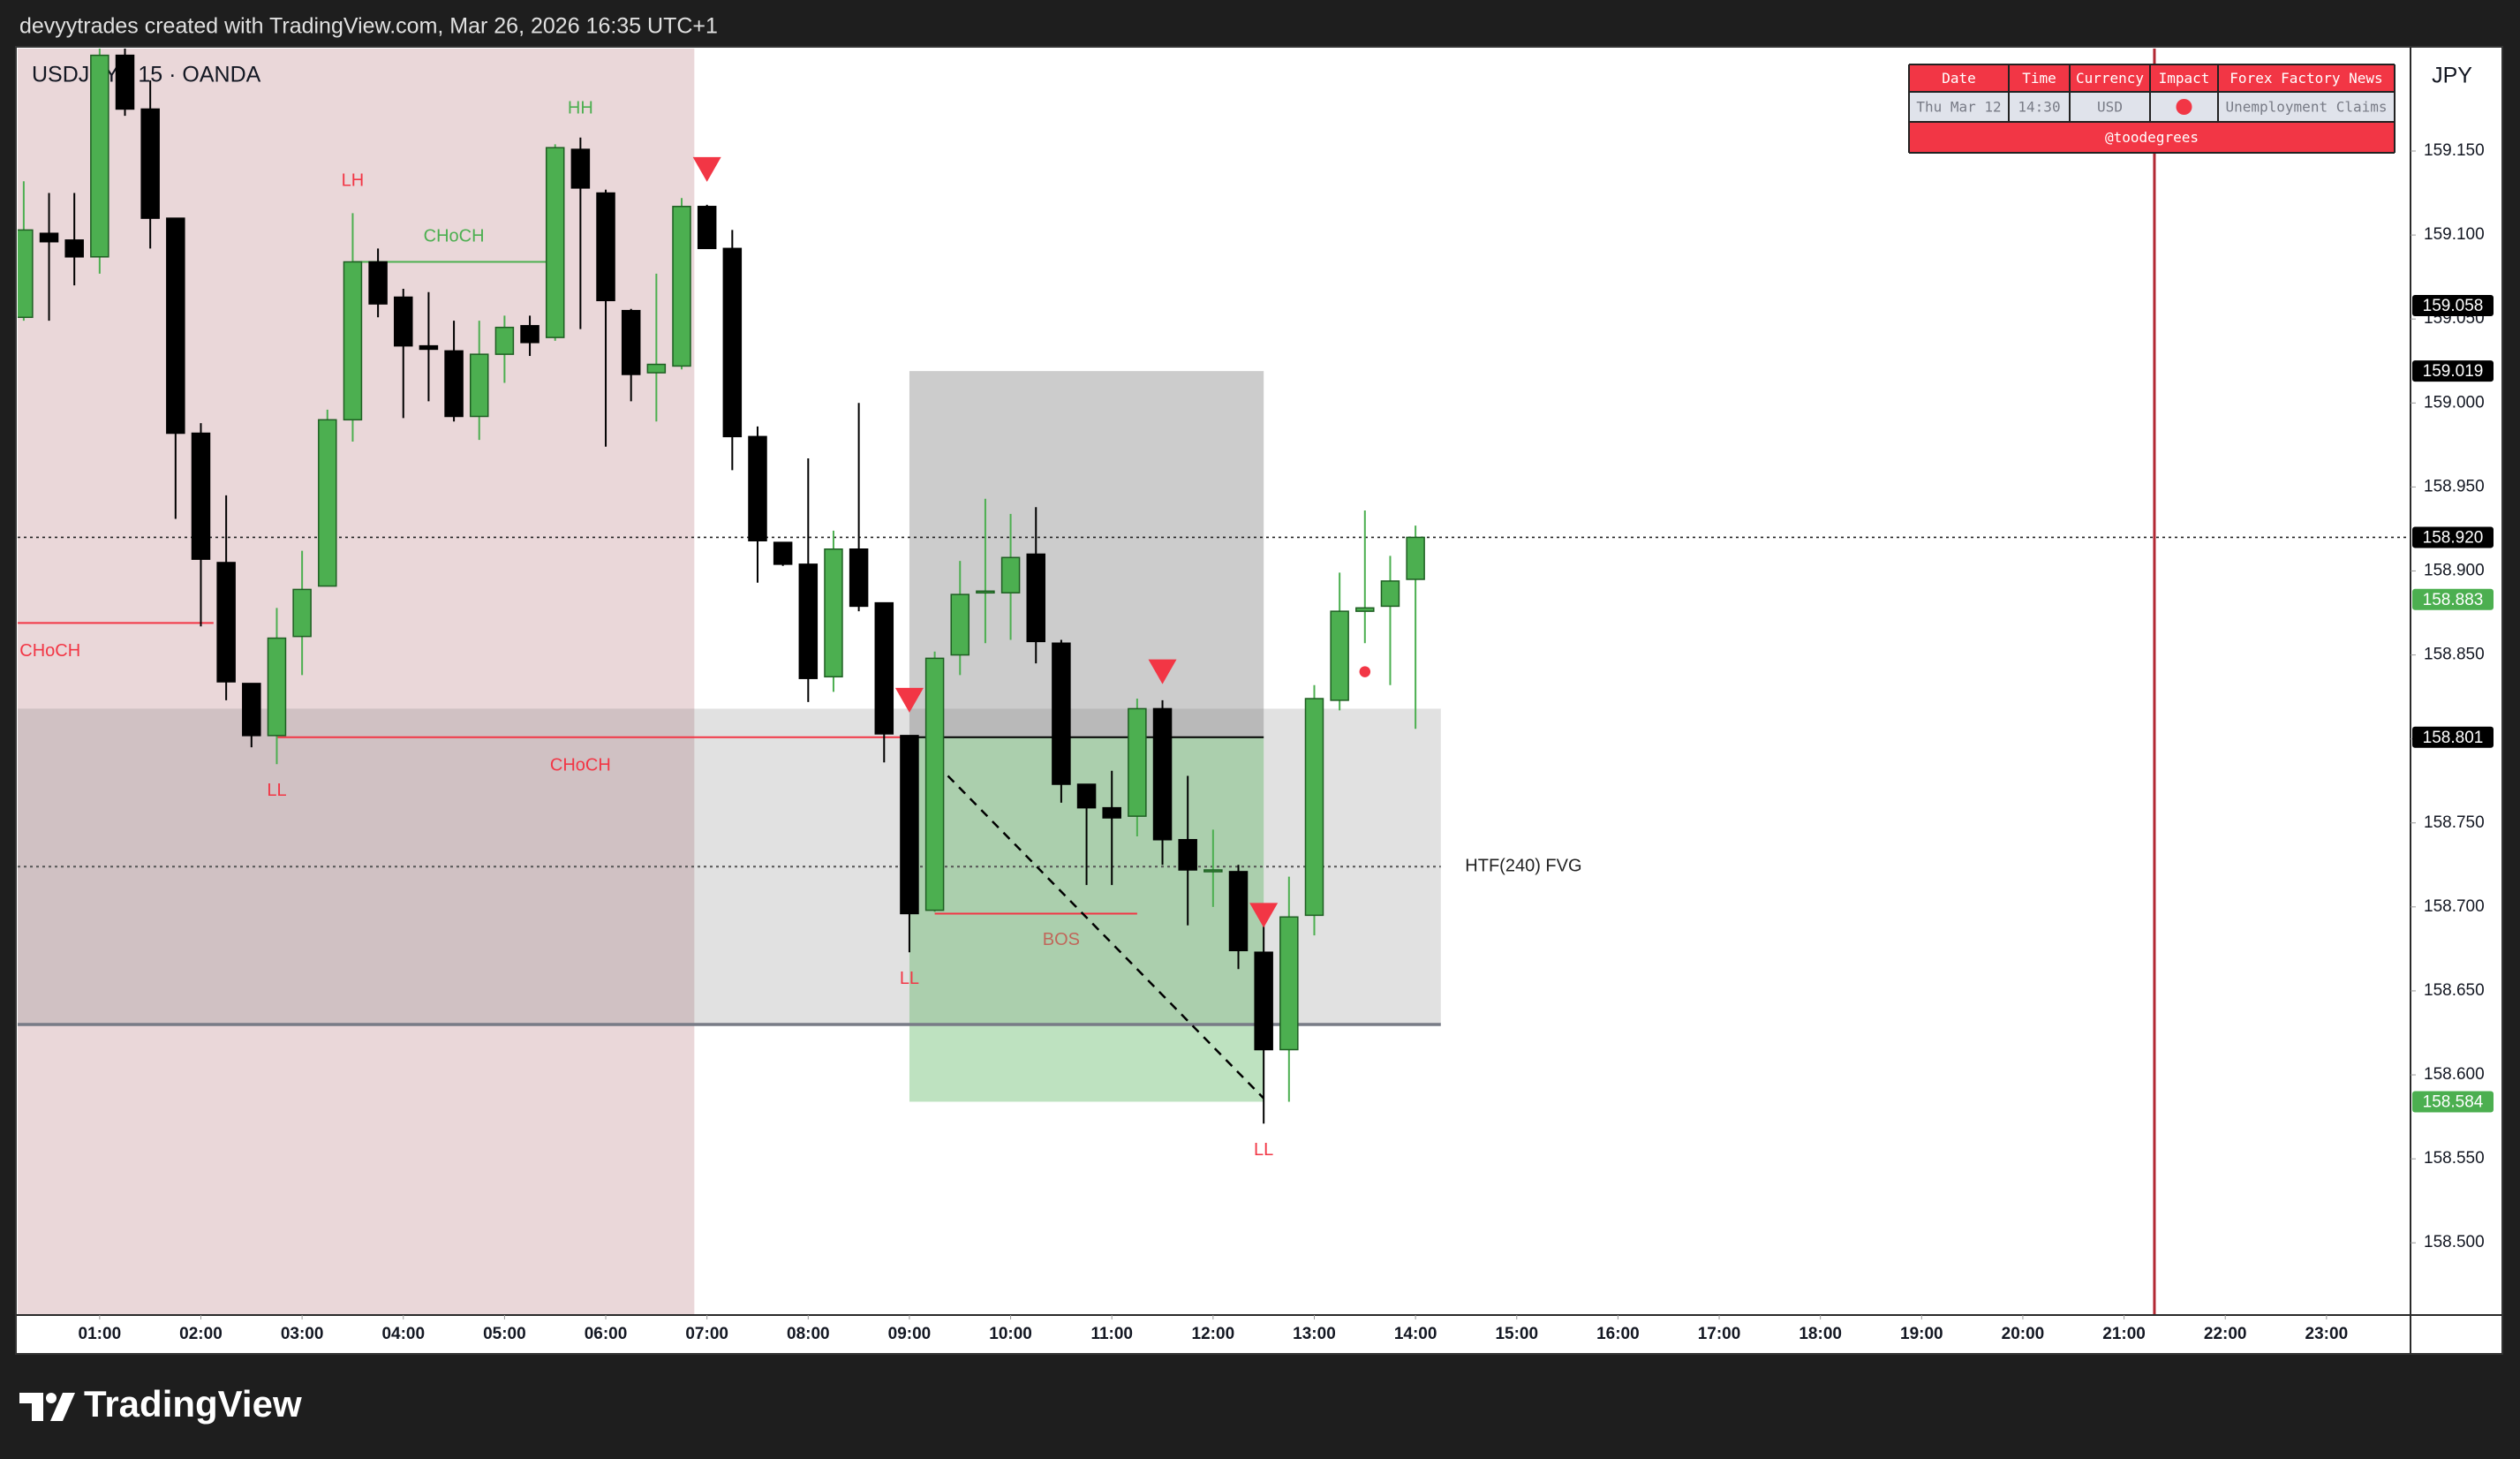 The height and width of the screenshot is (1459, 2520). Describe the element at coordinates (504, 1334) in the screenshot. I see `x-tick-label: 05:00` at that location.